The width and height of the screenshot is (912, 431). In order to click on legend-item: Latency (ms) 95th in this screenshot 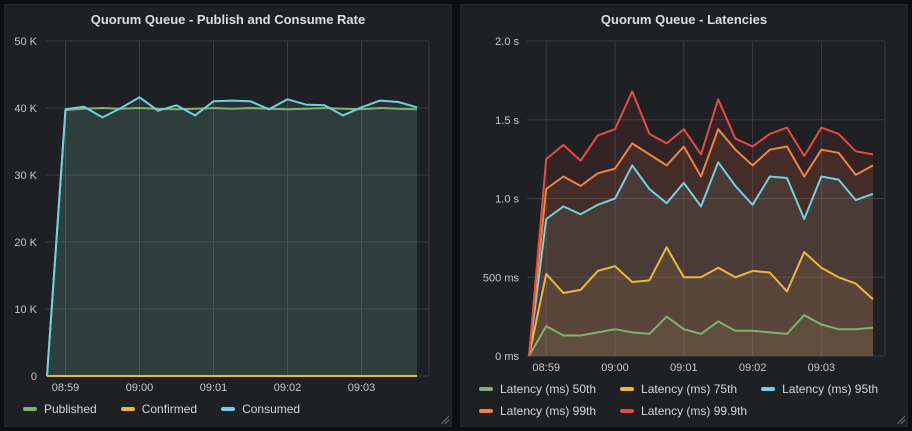, I will do `click(819, 389)`.